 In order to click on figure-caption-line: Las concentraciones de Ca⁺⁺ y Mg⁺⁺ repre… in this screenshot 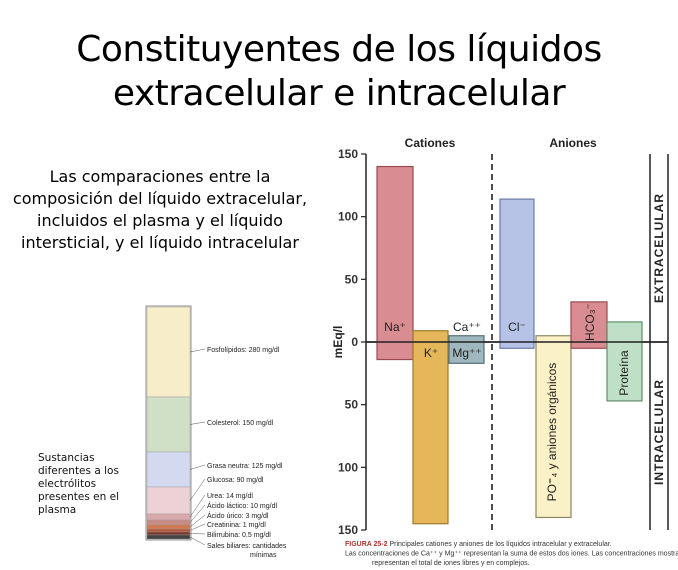, I will do `click(511, 554)`.